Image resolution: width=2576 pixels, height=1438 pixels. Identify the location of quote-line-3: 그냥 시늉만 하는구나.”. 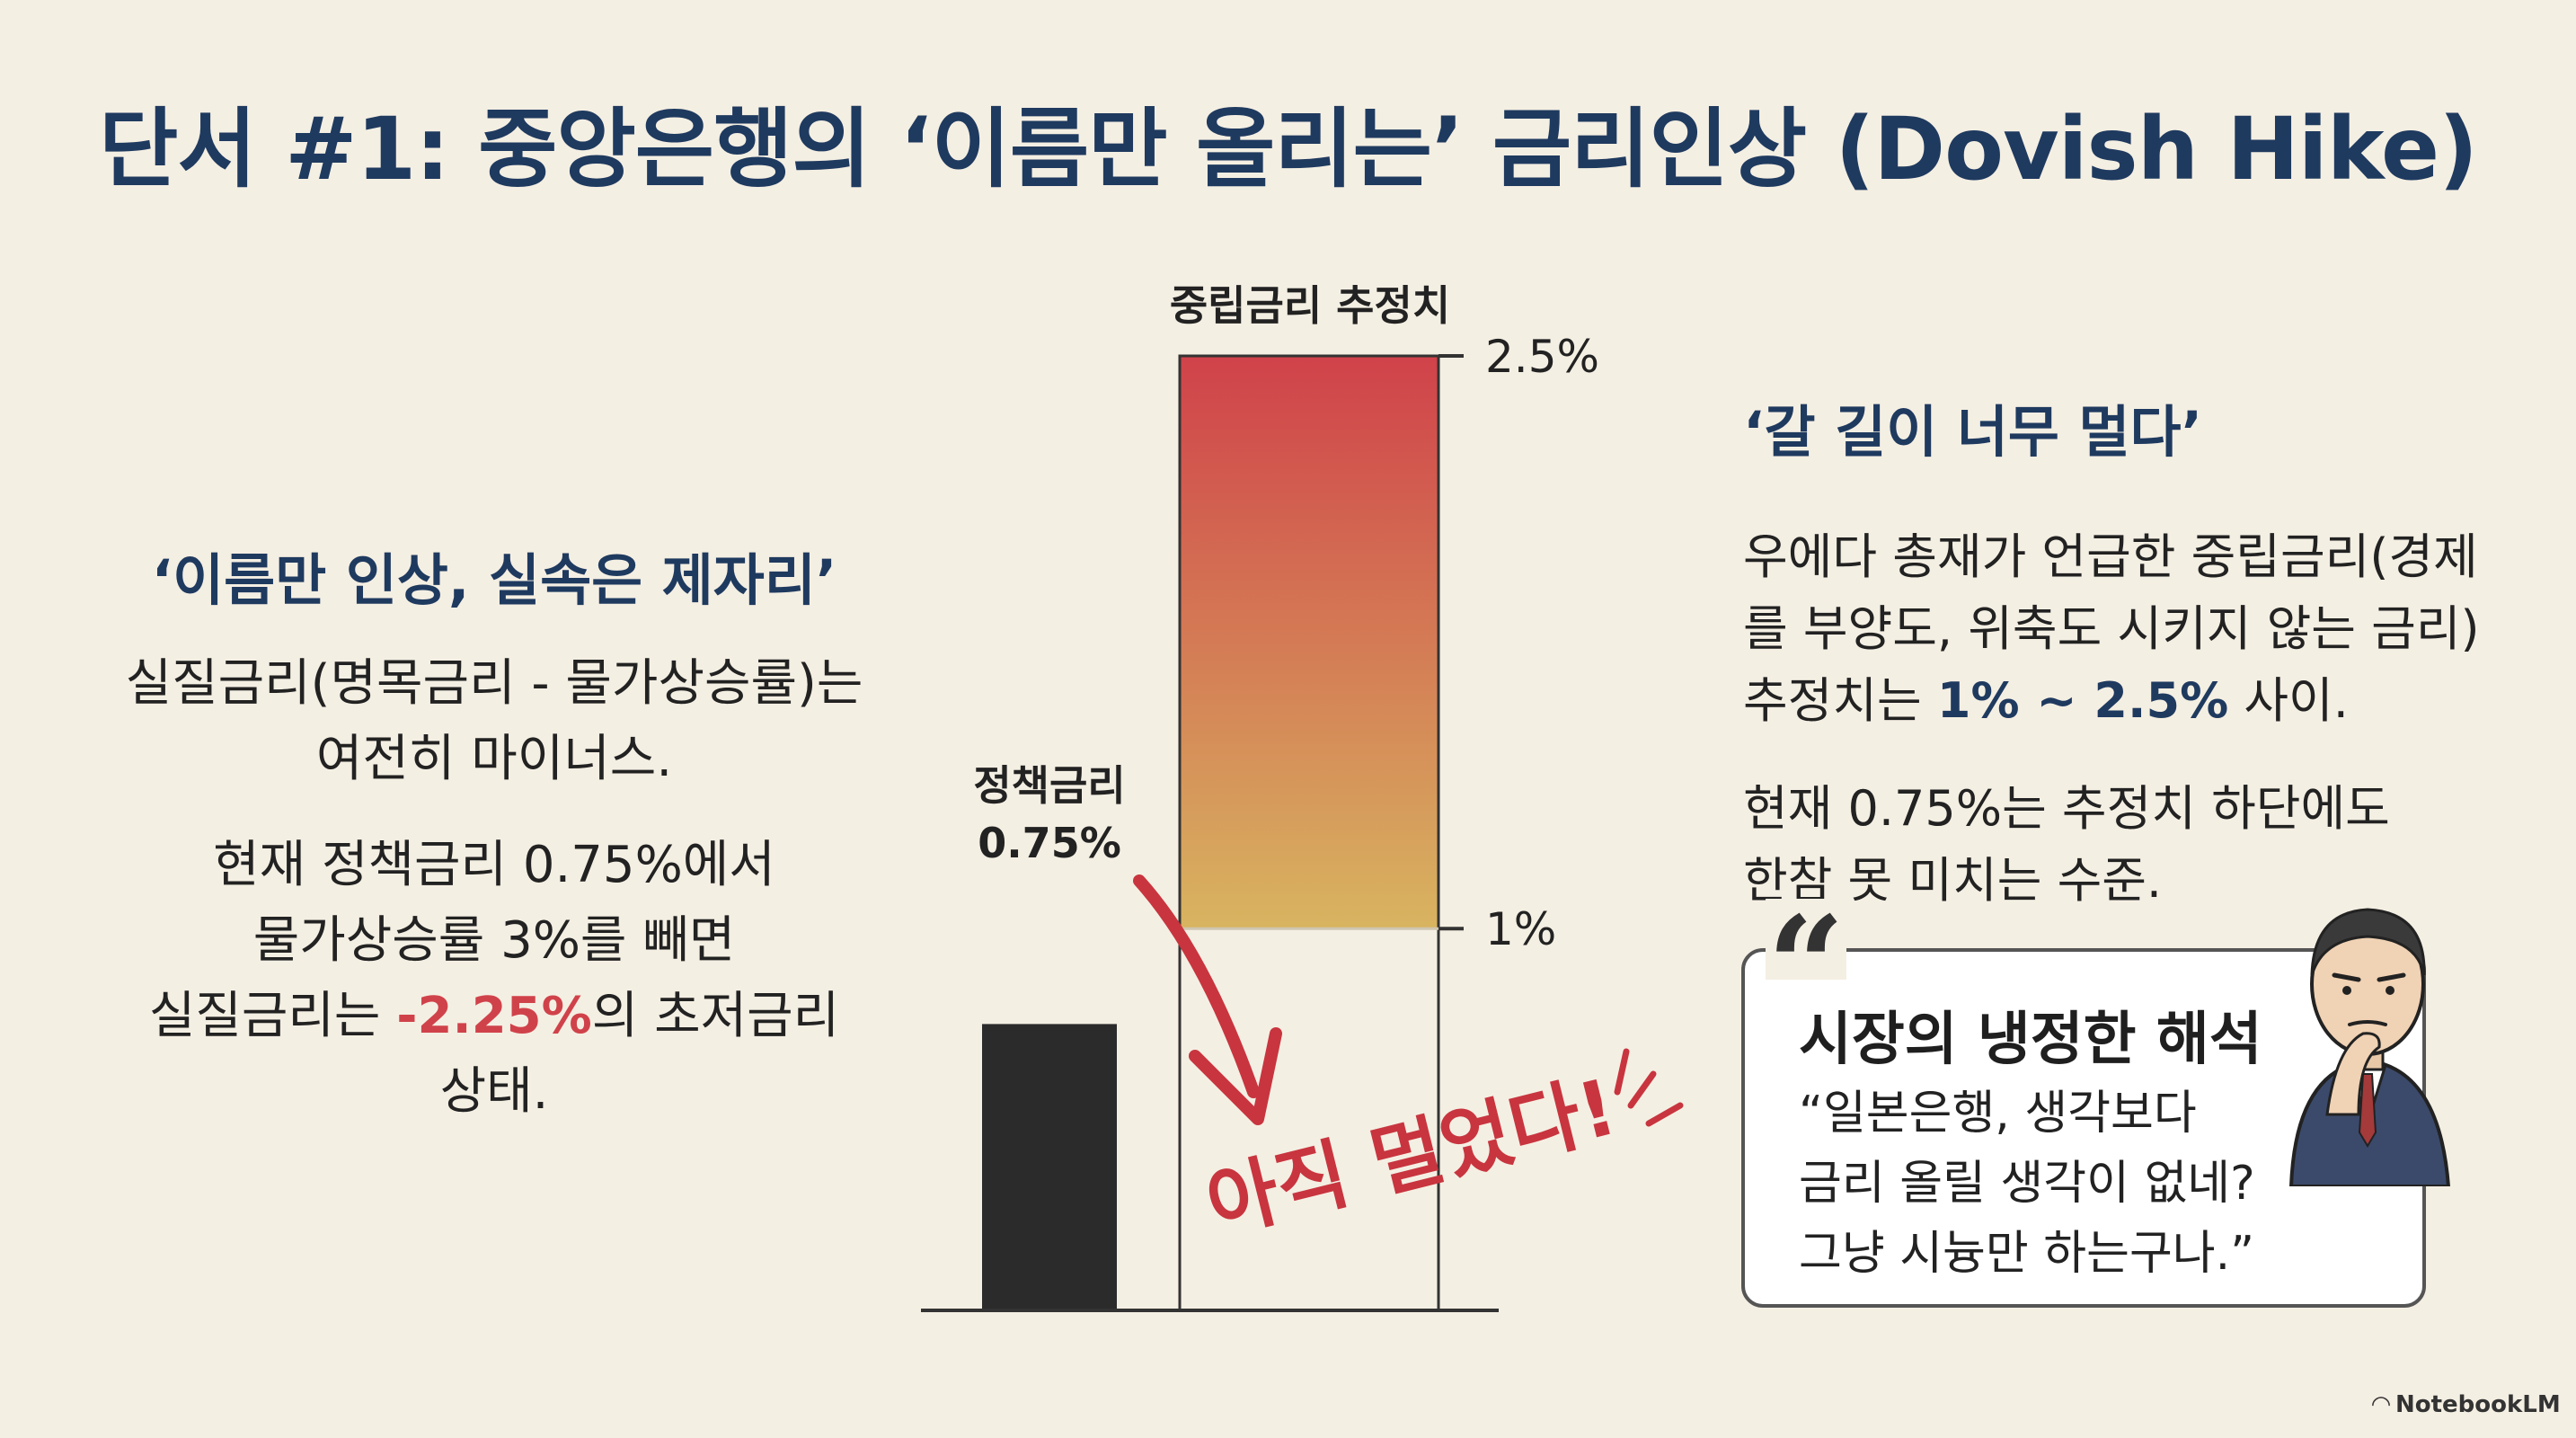
(2027, 1254).